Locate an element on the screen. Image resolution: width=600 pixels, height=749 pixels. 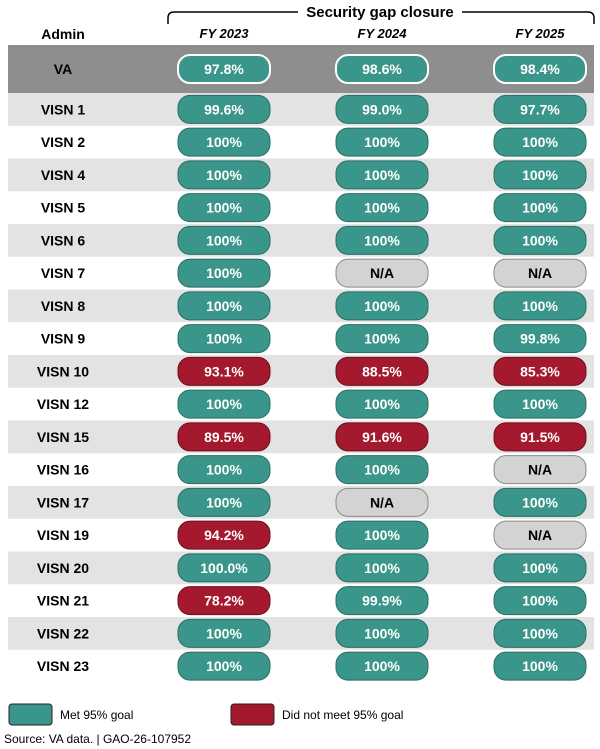
table-row: VISN 4 100% 100% 100% is located at coordinates (314, 175).